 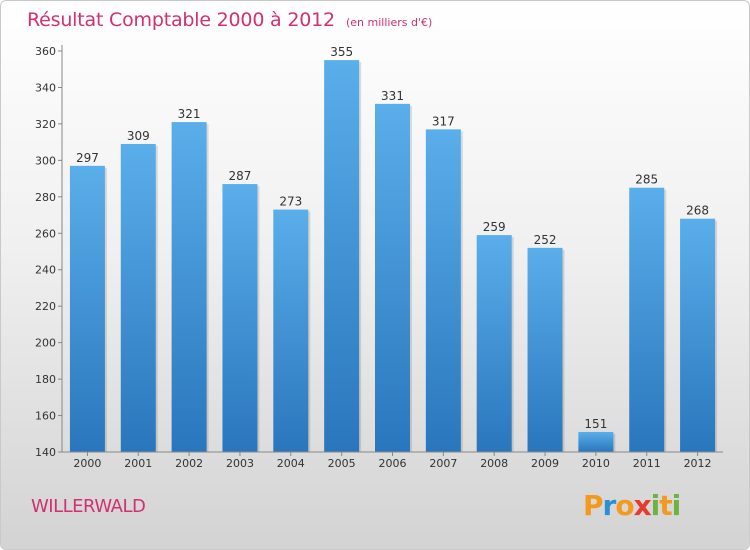 I want to click on x-tick-label: 2000, so click(x=87, y=463).